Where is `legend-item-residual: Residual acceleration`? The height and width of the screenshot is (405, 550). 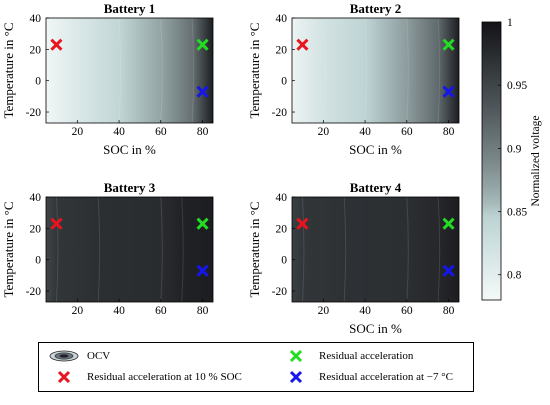
legend-item-residual: Residual acceleration is located at coordinates (347, 356).